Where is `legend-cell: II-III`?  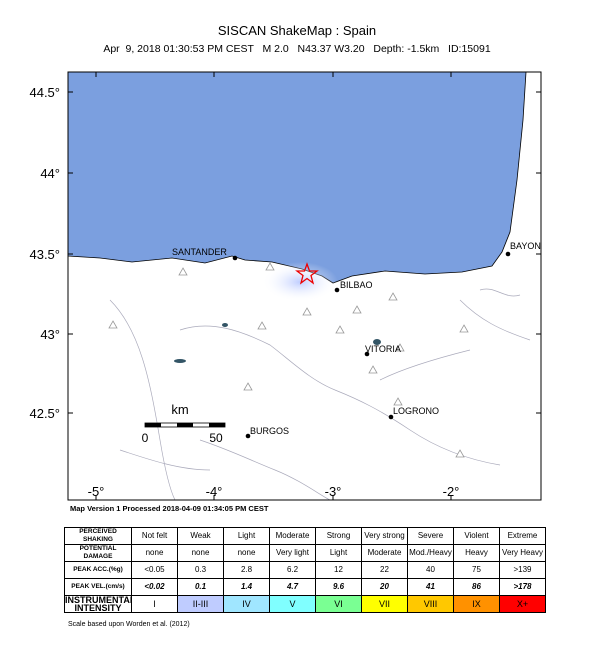
legend-cell: II-III is located at coordinates (200, 604).